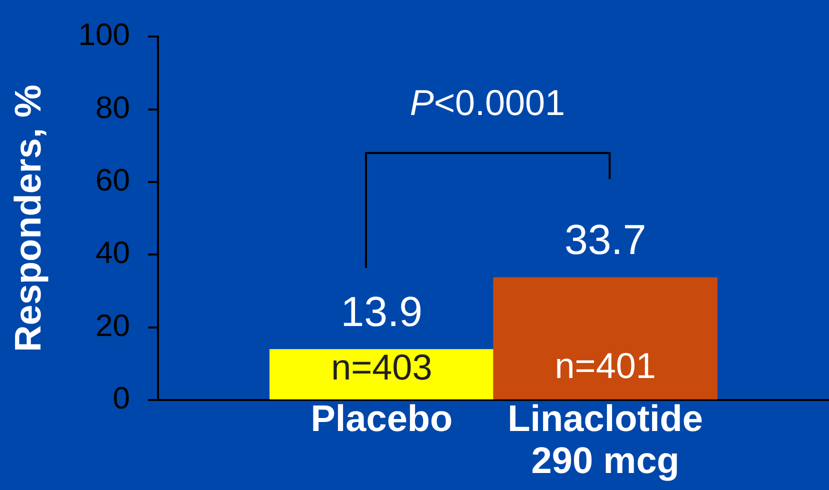 This screenshot has width=829, height=490. What do you see at coordinates (488, 102) in the screenshot?
I see `annotation: P<0.0001` at bounding box center [488, 102].